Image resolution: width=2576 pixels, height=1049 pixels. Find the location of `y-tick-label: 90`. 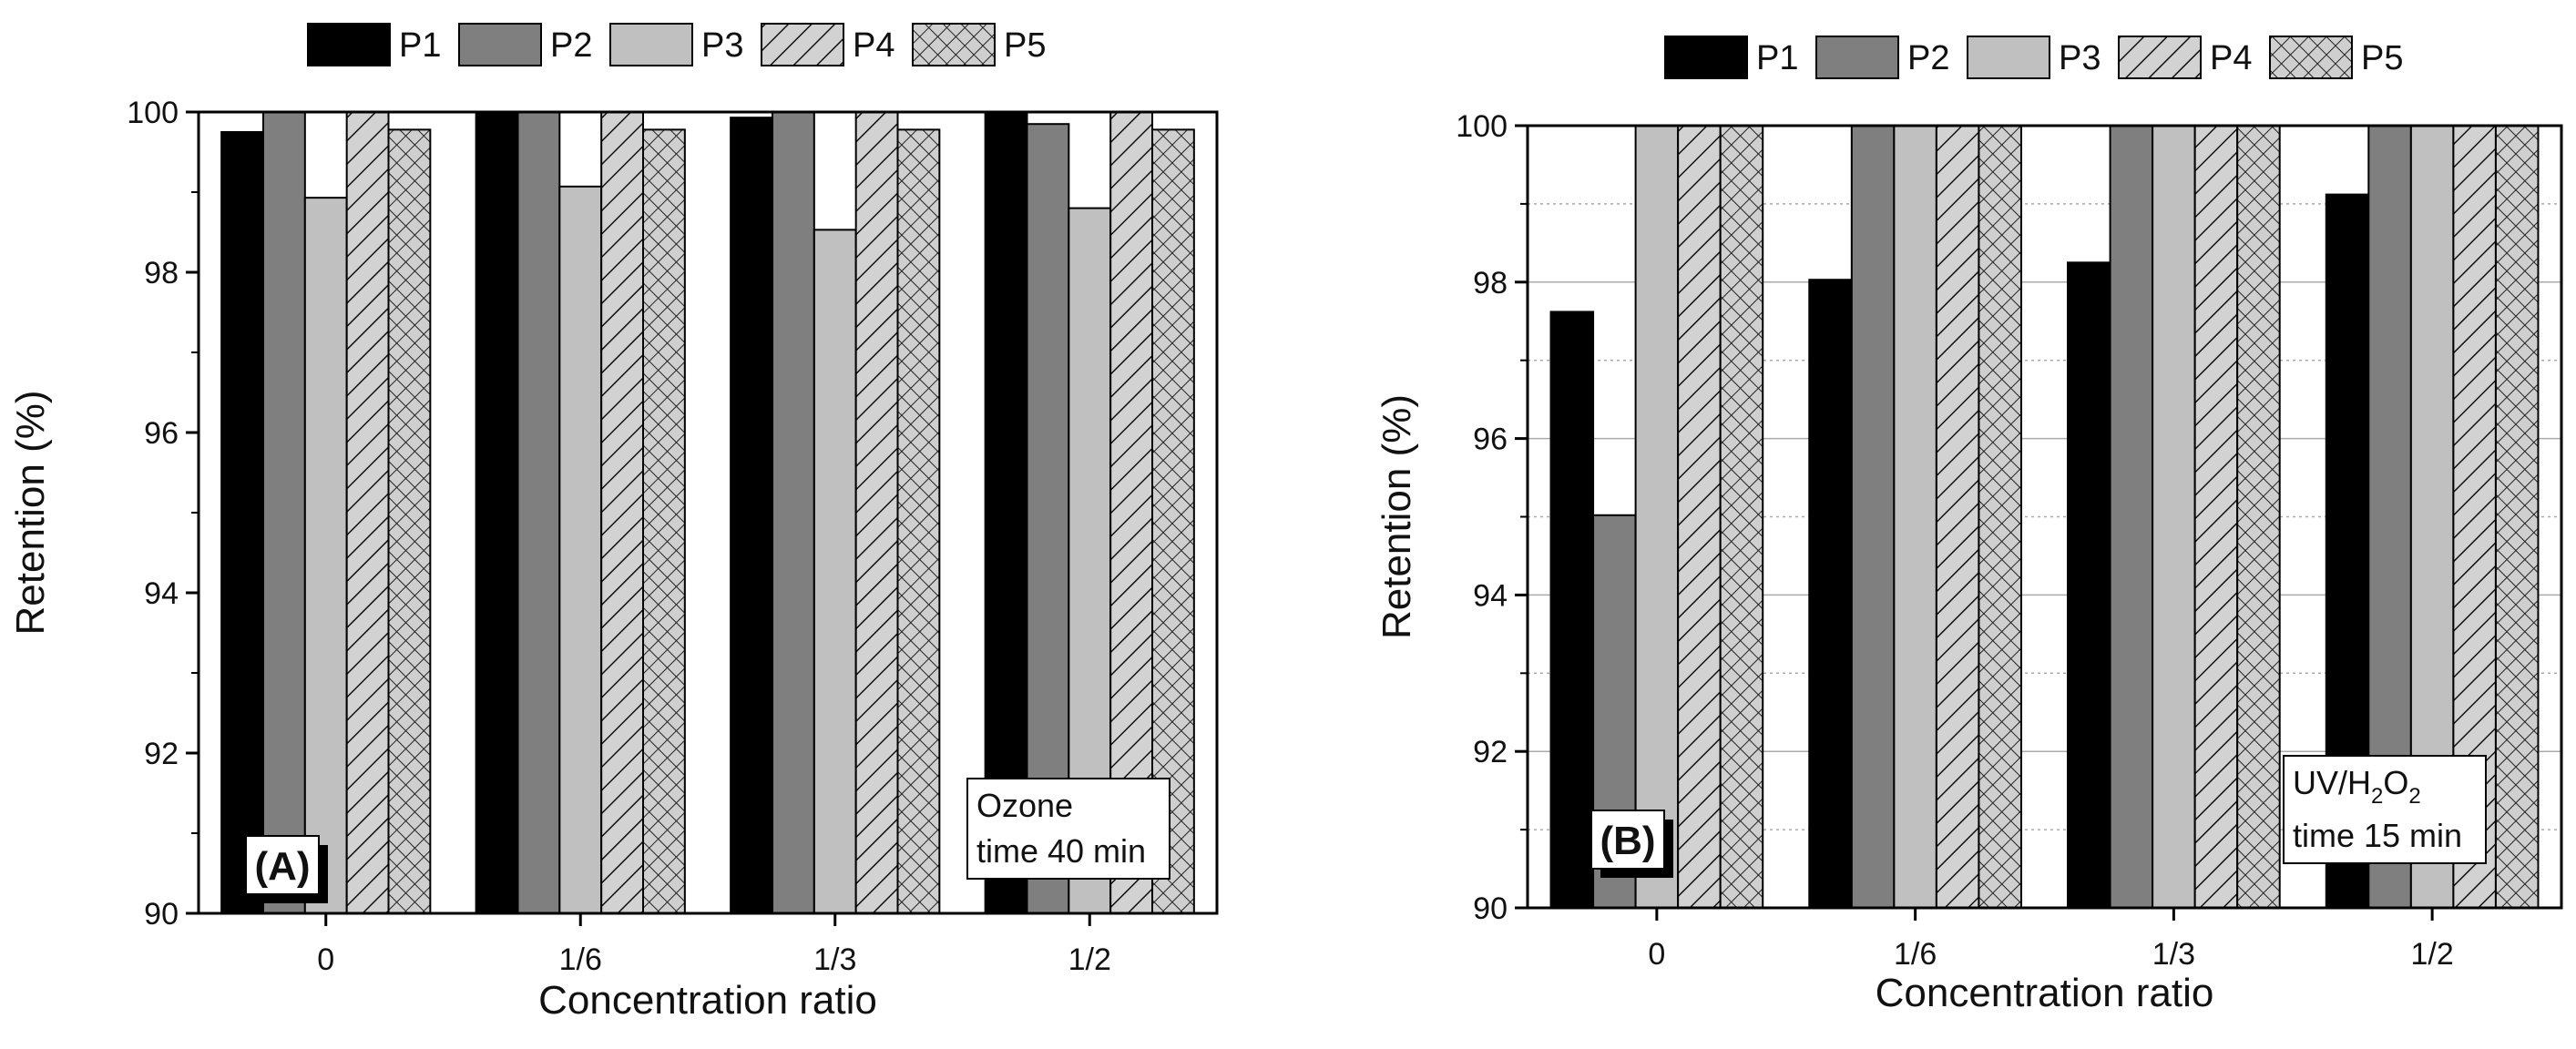

y-tick-label: 90 is located at coordinates (161, 915).